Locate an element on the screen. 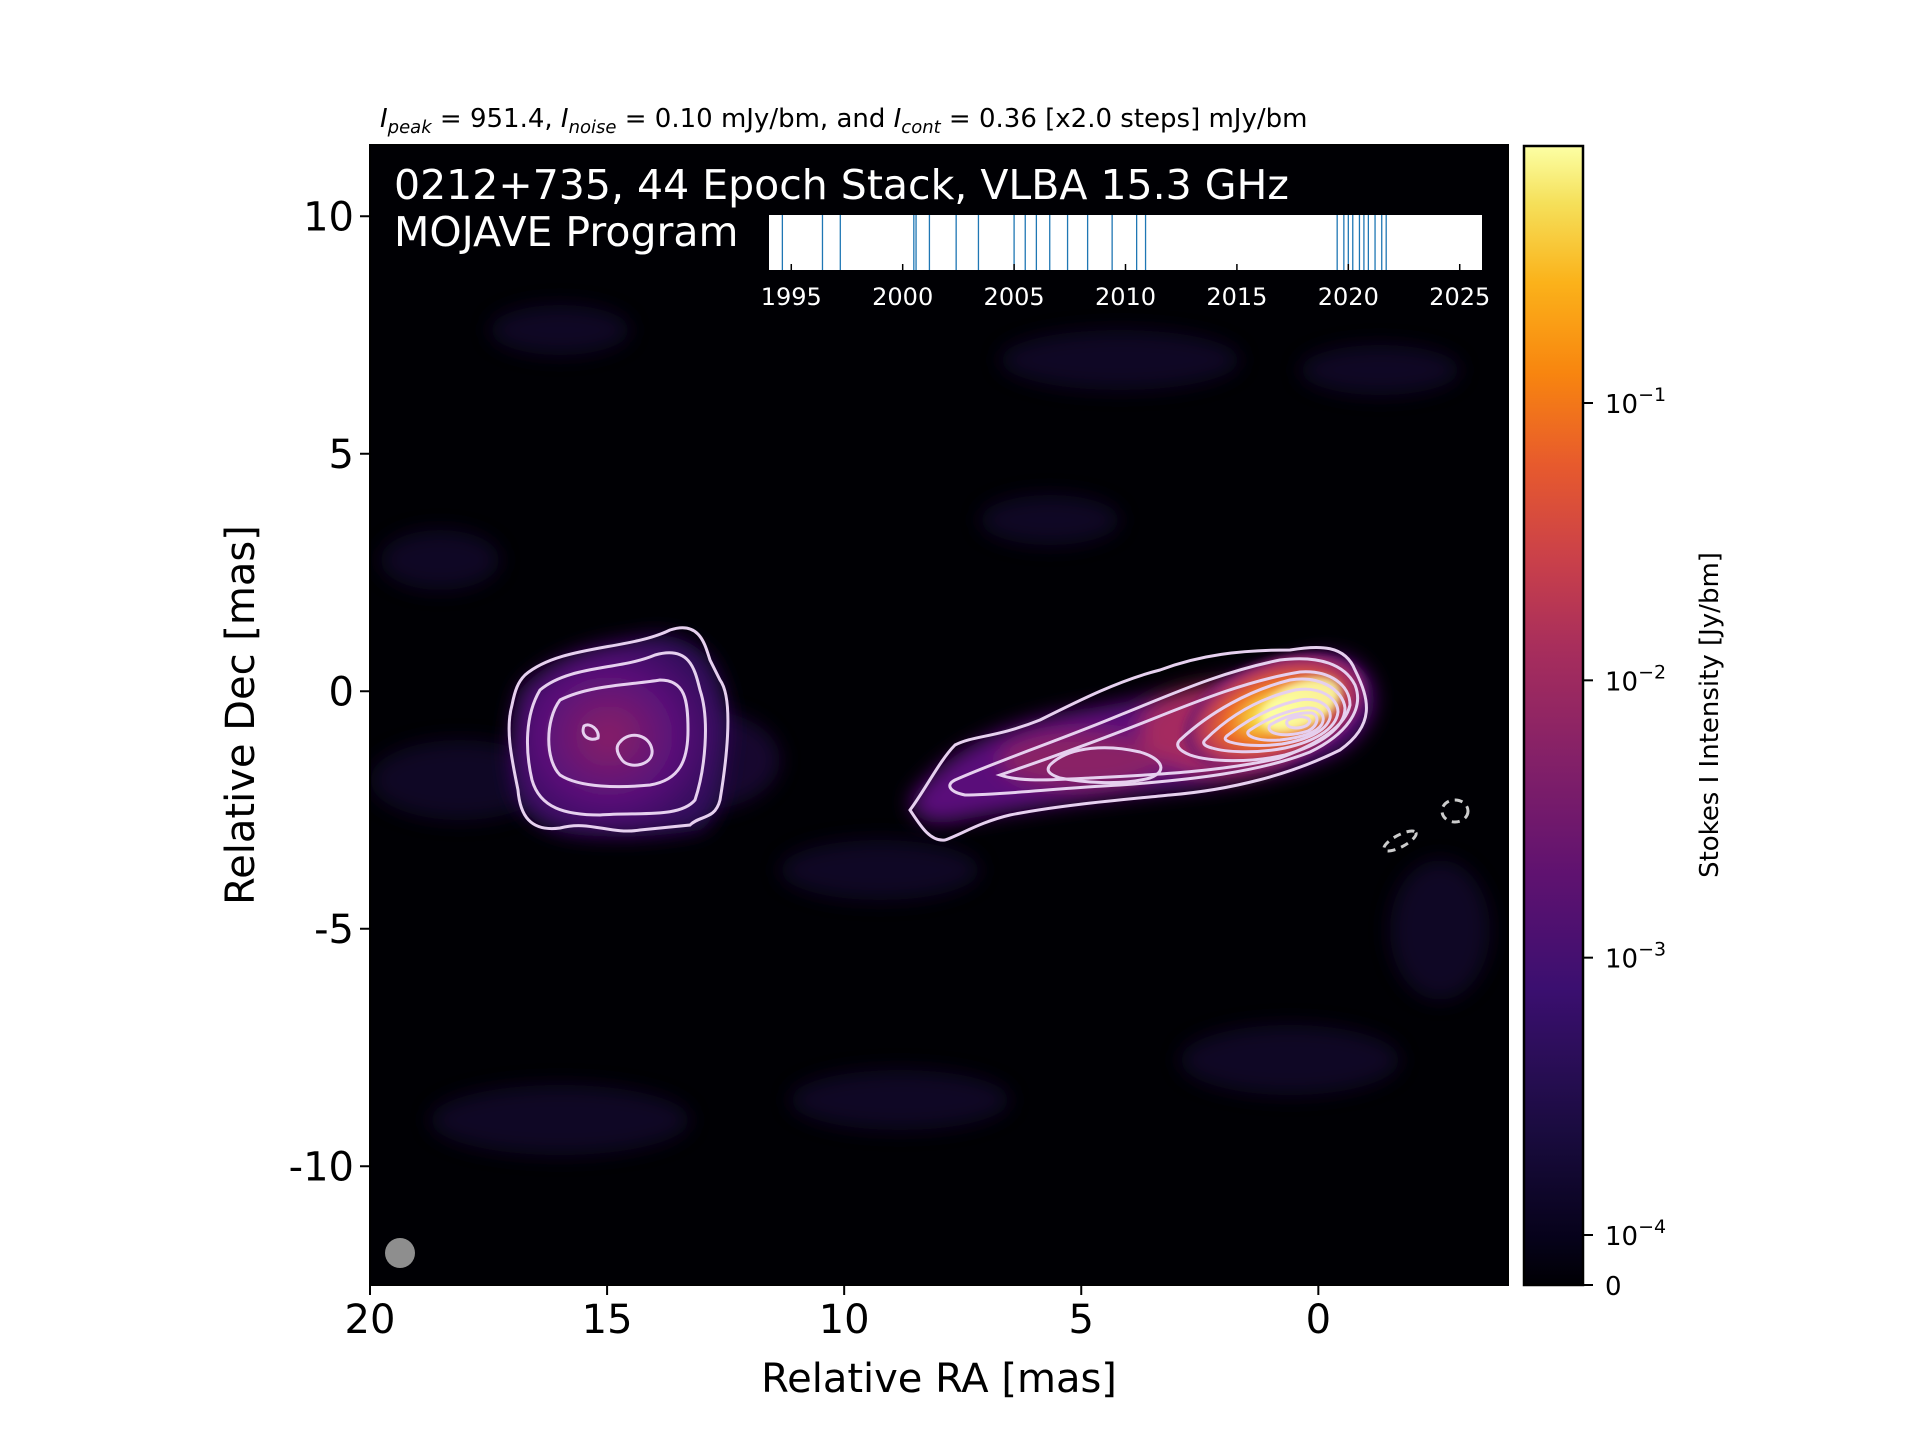 Image resolution: width=1920 pixels, height=1440 pixels. colorbar-tick-label: 0 is located at coordinates (1613, 1287).